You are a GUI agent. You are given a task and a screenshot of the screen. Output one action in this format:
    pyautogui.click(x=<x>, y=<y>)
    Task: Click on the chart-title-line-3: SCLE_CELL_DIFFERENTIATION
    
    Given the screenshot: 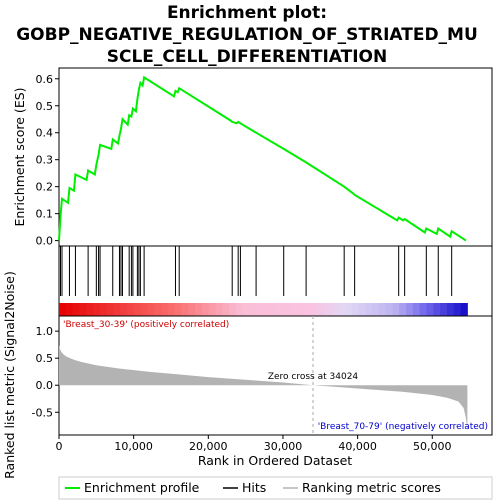 What is the action you would take?
    pyautogui.click(x=247, y=57)
    